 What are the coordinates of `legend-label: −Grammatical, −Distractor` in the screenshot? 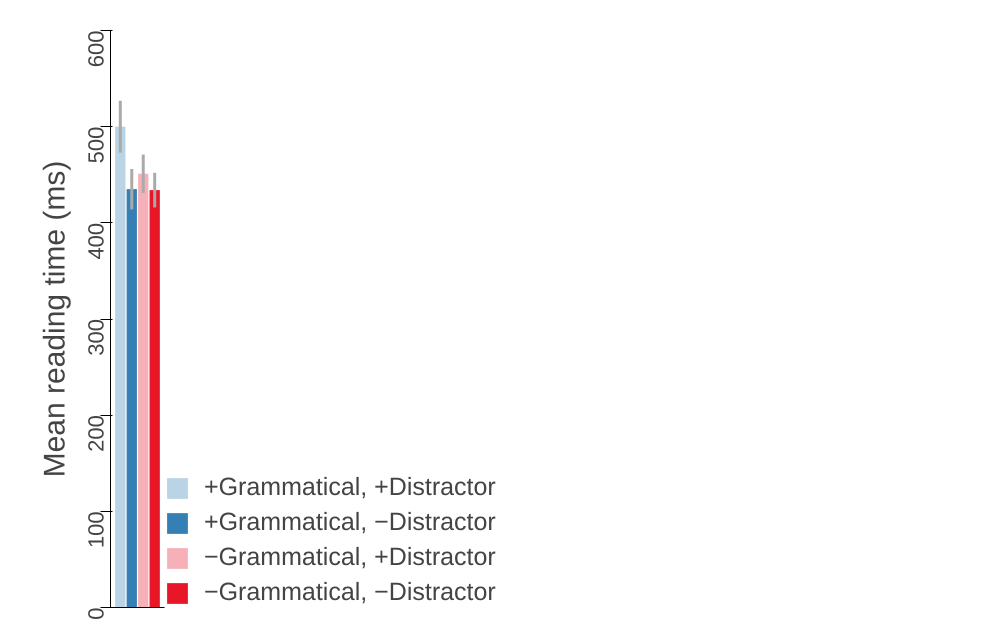 It's located at (350, 592).